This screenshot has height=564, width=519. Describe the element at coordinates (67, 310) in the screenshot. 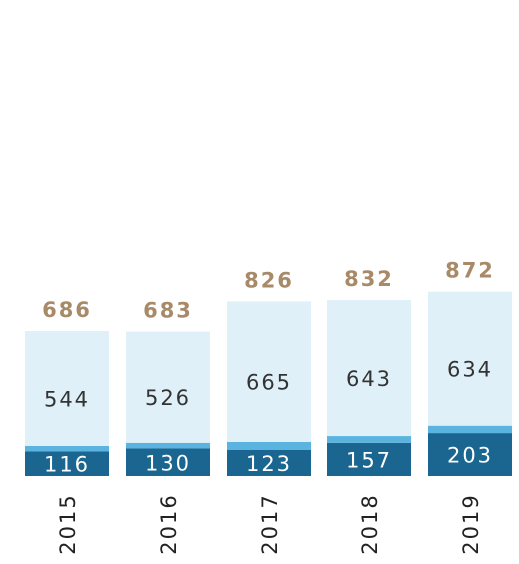

I see `total-label: 686` at that location.